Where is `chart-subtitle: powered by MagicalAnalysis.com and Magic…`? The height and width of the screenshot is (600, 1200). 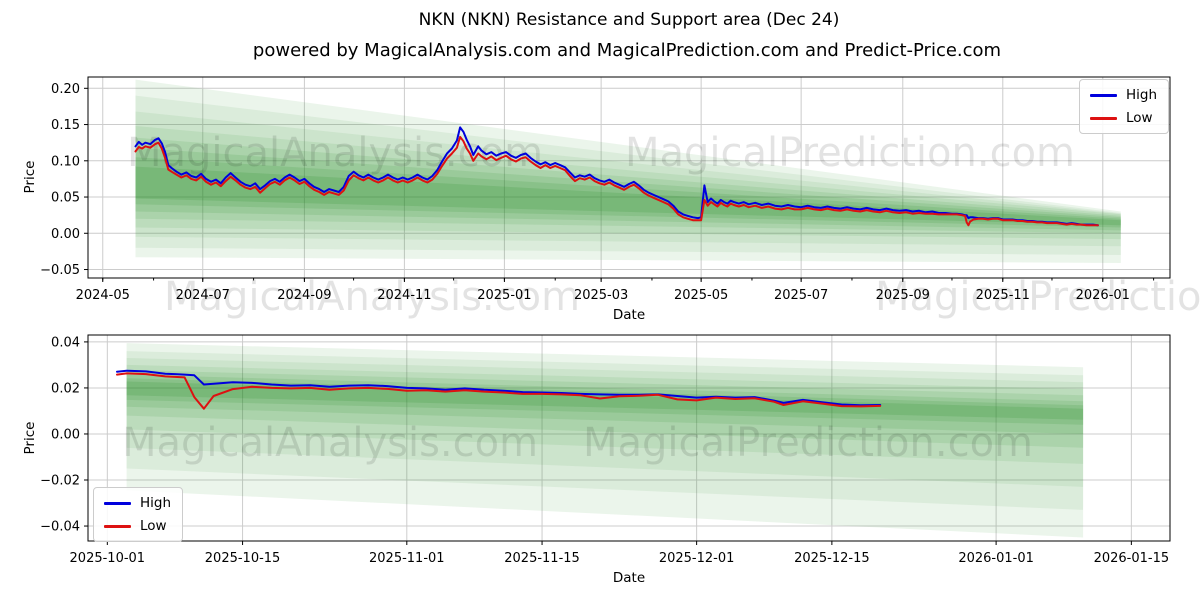
chart-subtitle: powered by MagicalAnalysis.com and Magic… is located at coordinates (627, 50).